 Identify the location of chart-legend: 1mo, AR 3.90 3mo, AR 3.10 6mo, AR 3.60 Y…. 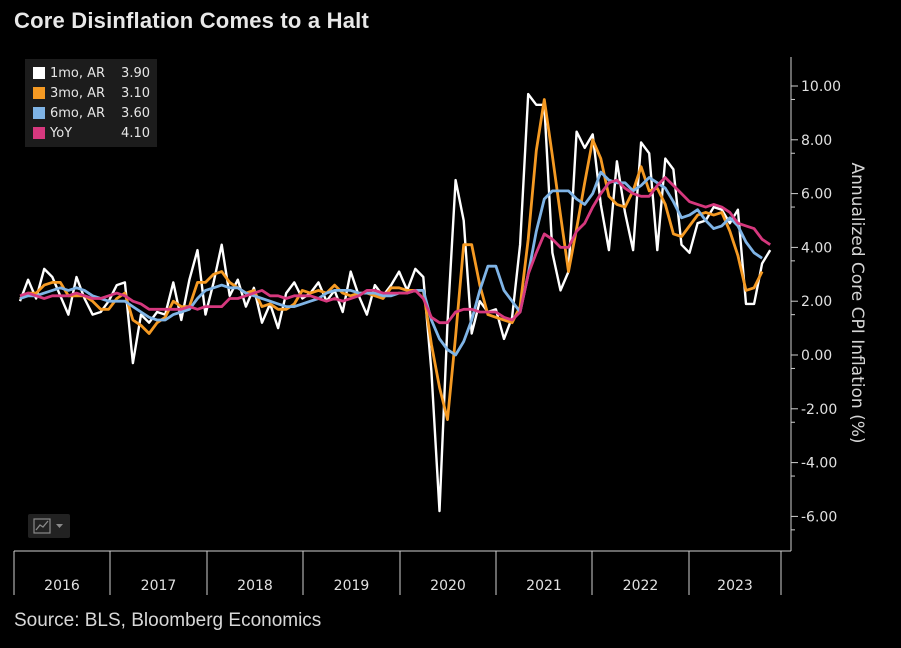
(91, 103).